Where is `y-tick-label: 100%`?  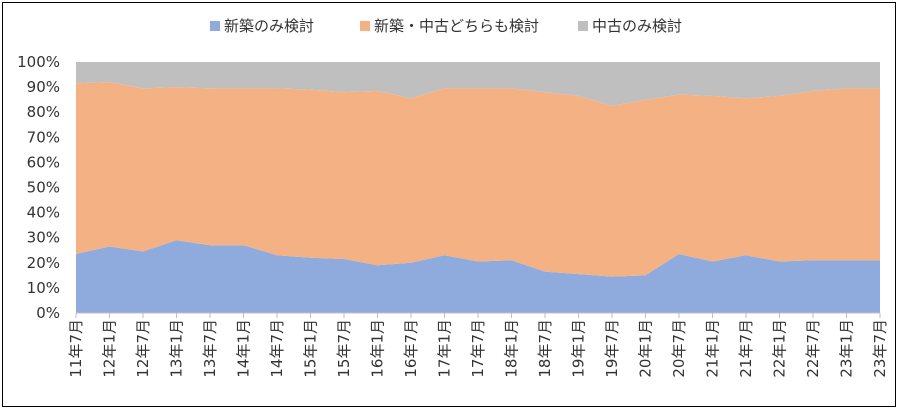
y-tick-label: 100% is located at coordinates (38, 62).